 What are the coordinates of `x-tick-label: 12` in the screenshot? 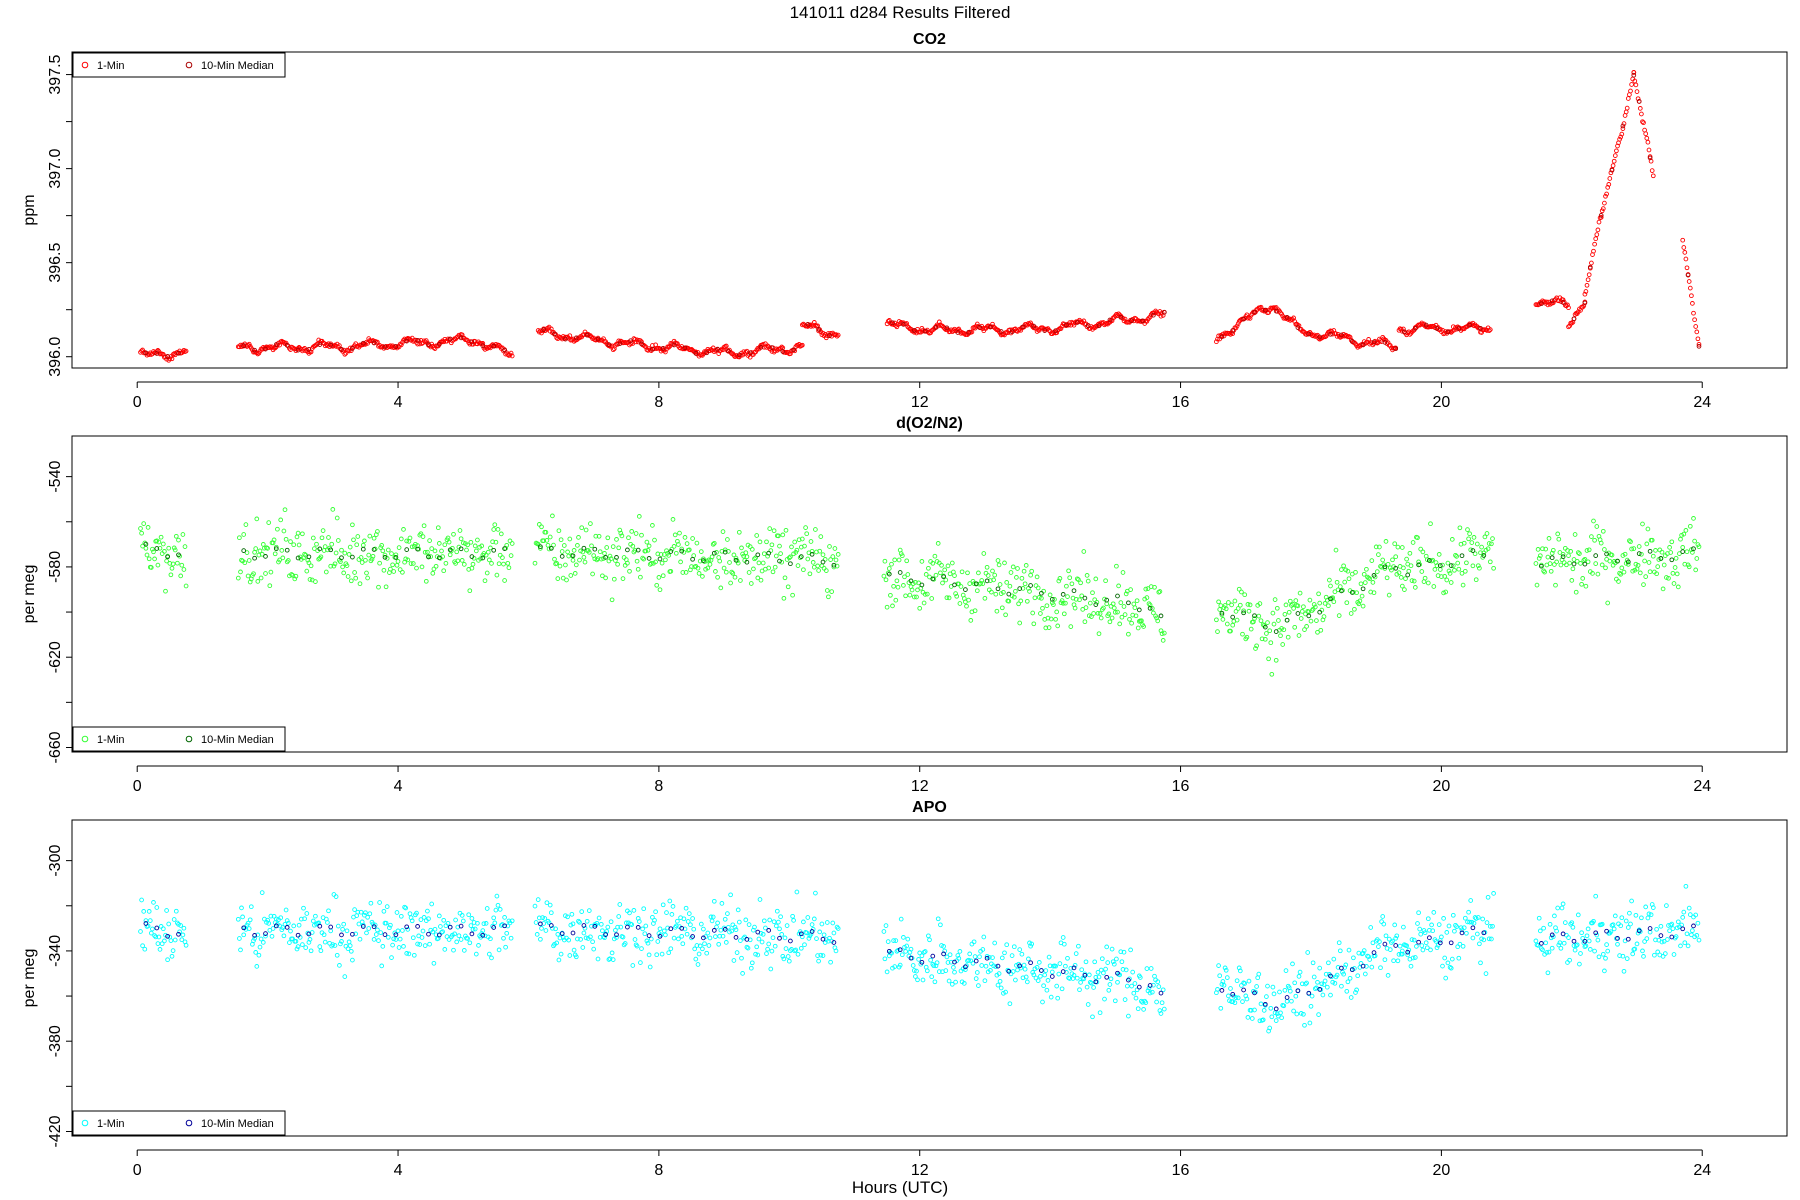 It's located at (920, 402).